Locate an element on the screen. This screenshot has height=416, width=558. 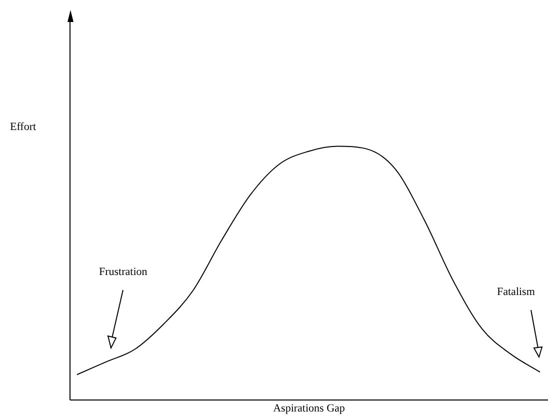
x-axis-title: Aspirations Gap is located at coordinates (309, 408).